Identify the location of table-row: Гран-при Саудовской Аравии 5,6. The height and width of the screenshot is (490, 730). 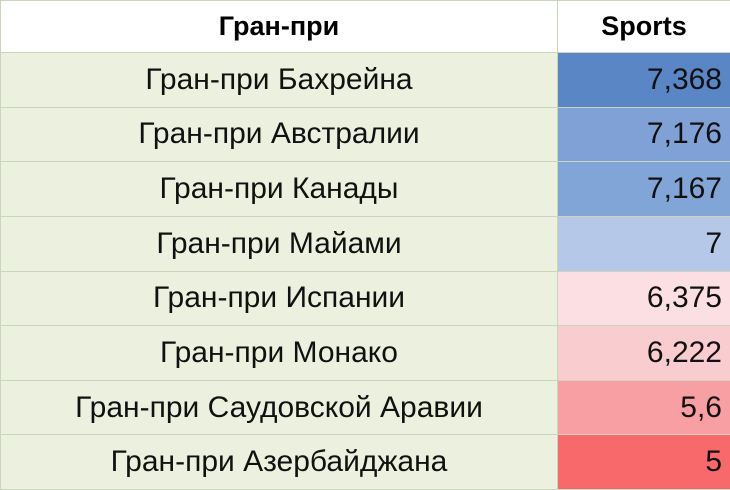
(365, 407).